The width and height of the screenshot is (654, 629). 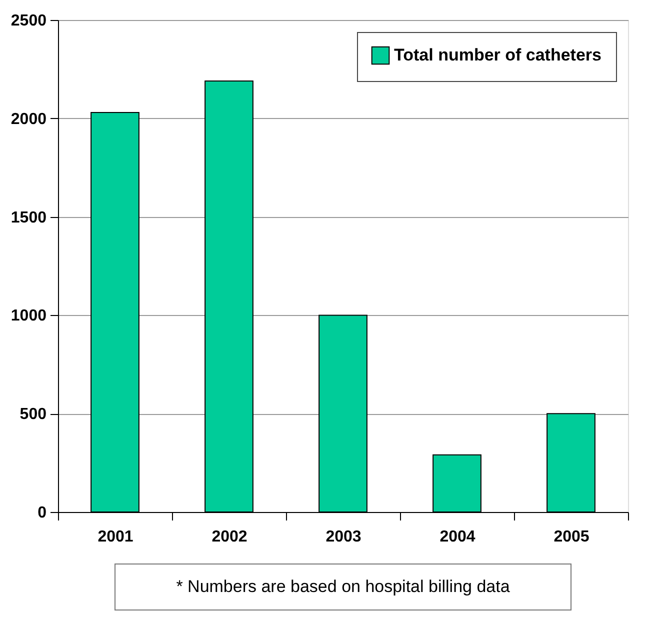 What do you see at coordinates (28, 119) in the screenshot?
I see `y-tick-label: 2000` at bounding box center [28, 119].